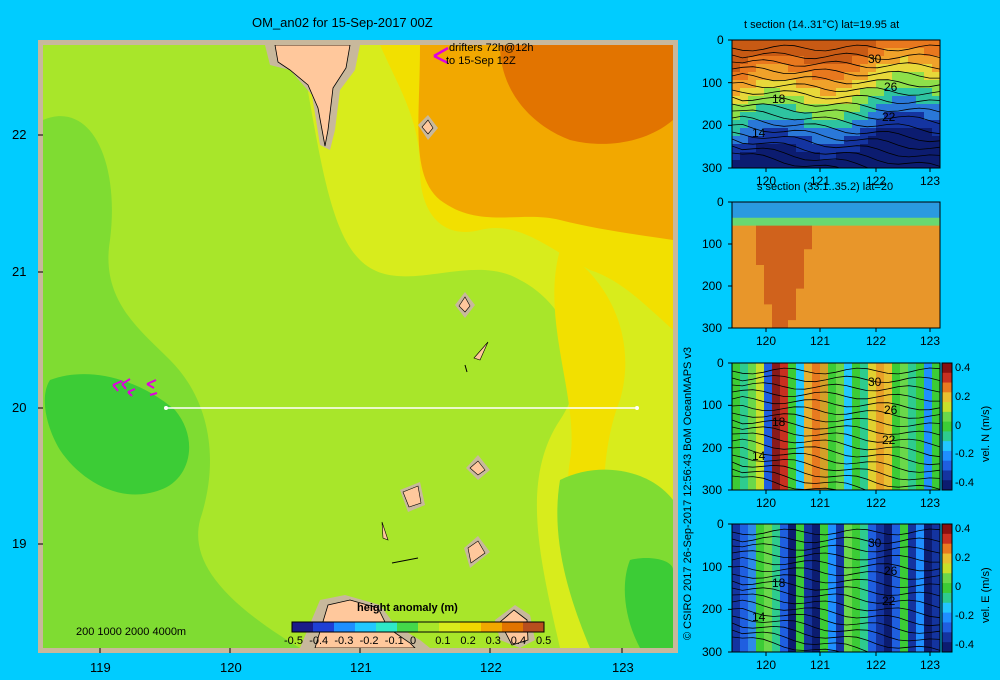  I want to click on colorbar-title: height anomaly (m), so click(407, 608).